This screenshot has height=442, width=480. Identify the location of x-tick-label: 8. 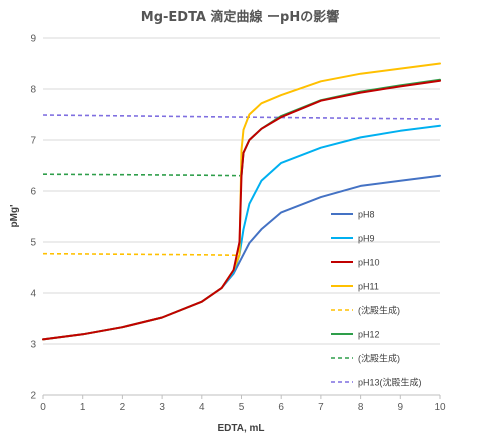
(361, 407).